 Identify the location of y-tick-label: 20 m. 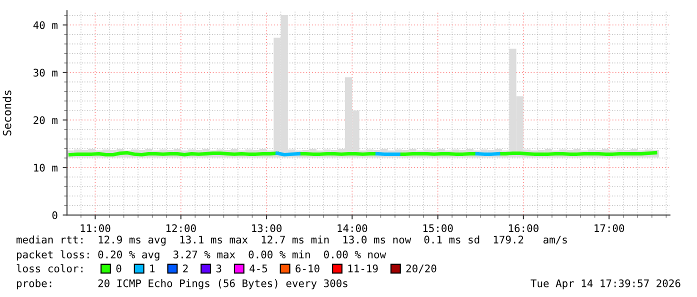
(46, 120).